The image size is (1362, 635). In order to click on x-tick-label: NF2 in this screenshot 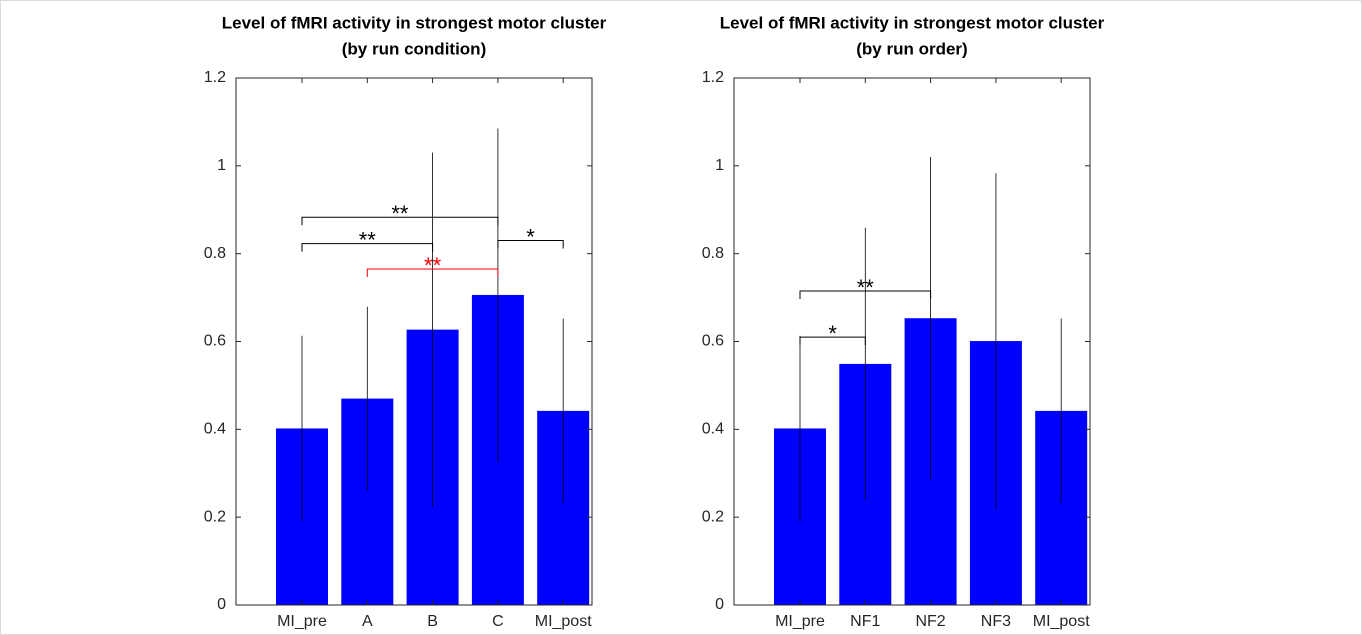, I will do `click(930, 621)`.